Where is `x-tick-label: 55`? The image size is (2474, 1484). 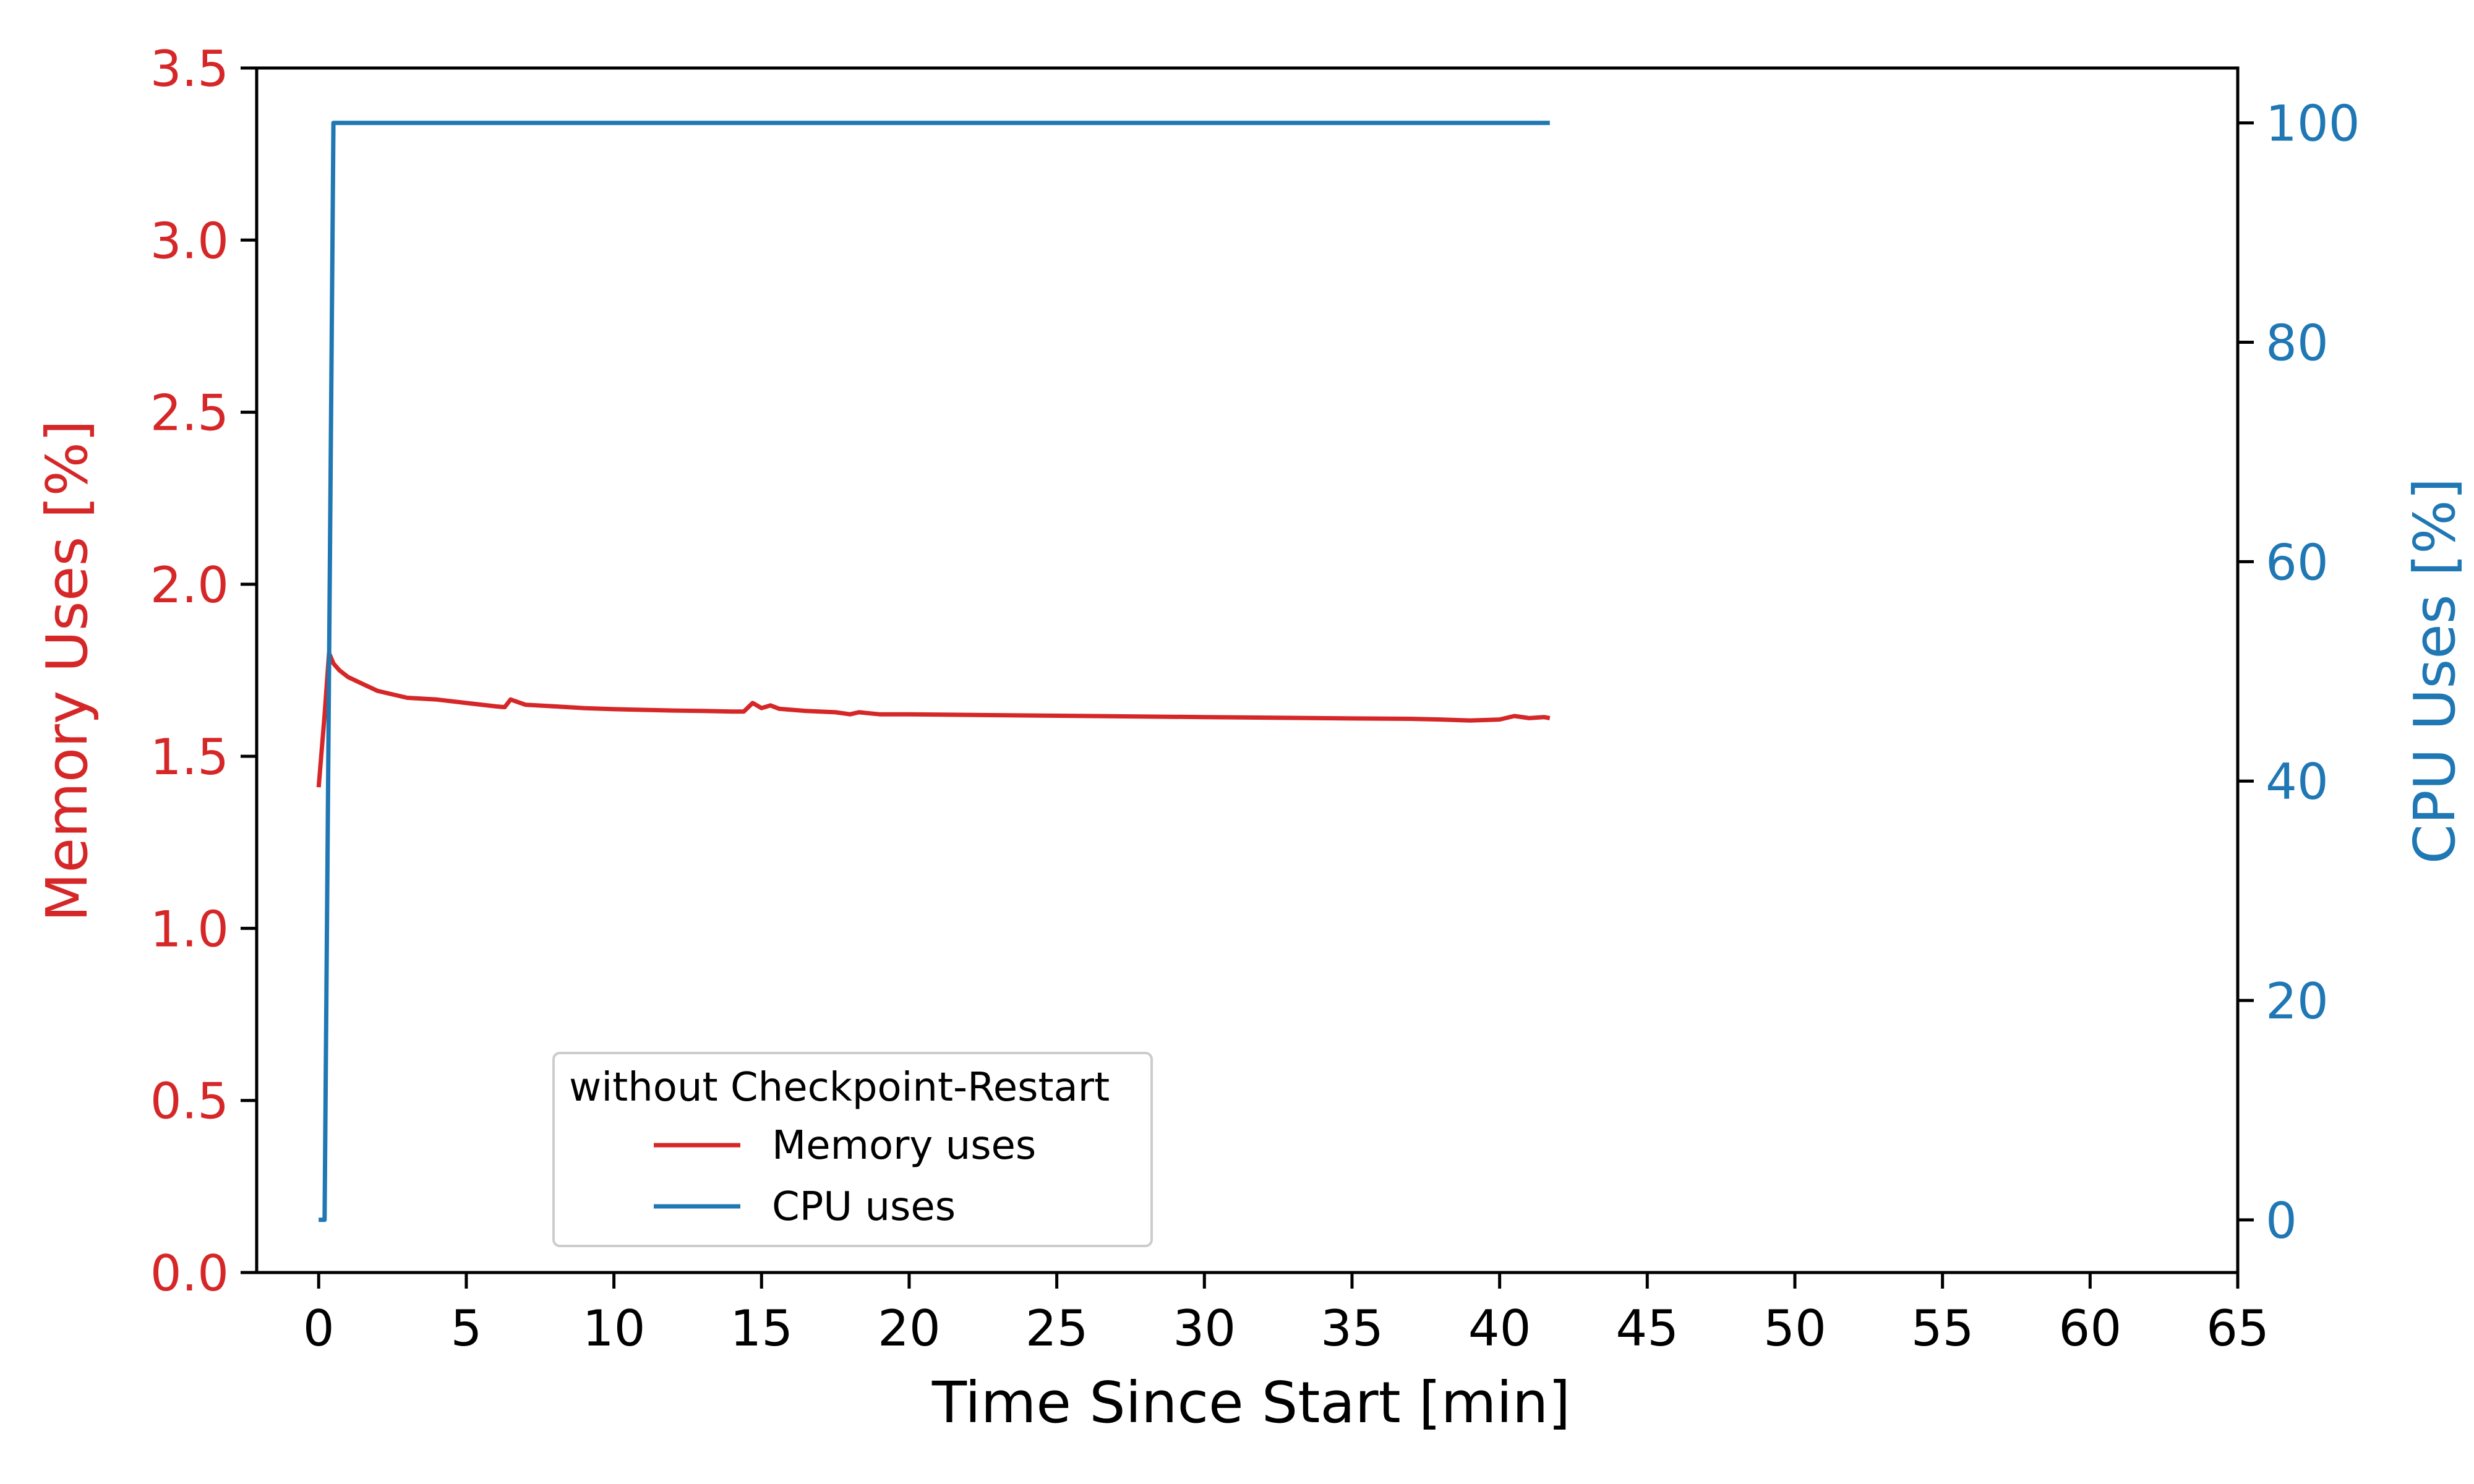 x-tick-label: 55 is located at coordinates (1943, 1328).